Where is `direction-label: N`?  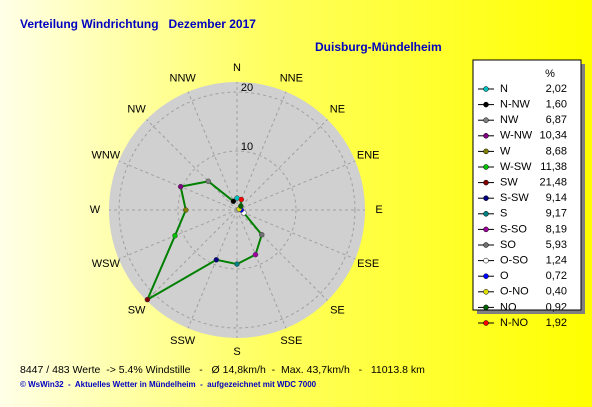
direction-label: N is located at coordinates (237, 68).